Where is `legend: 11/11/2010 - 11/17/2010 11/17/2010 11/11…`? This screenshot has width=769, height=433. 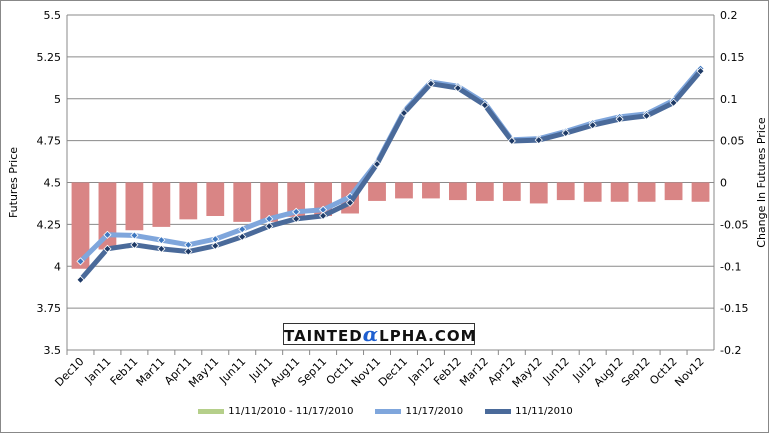
legend: 11/11/2010 - 11/17/2010 11/17/2010 11/11… is located at coordinates (384, 411).